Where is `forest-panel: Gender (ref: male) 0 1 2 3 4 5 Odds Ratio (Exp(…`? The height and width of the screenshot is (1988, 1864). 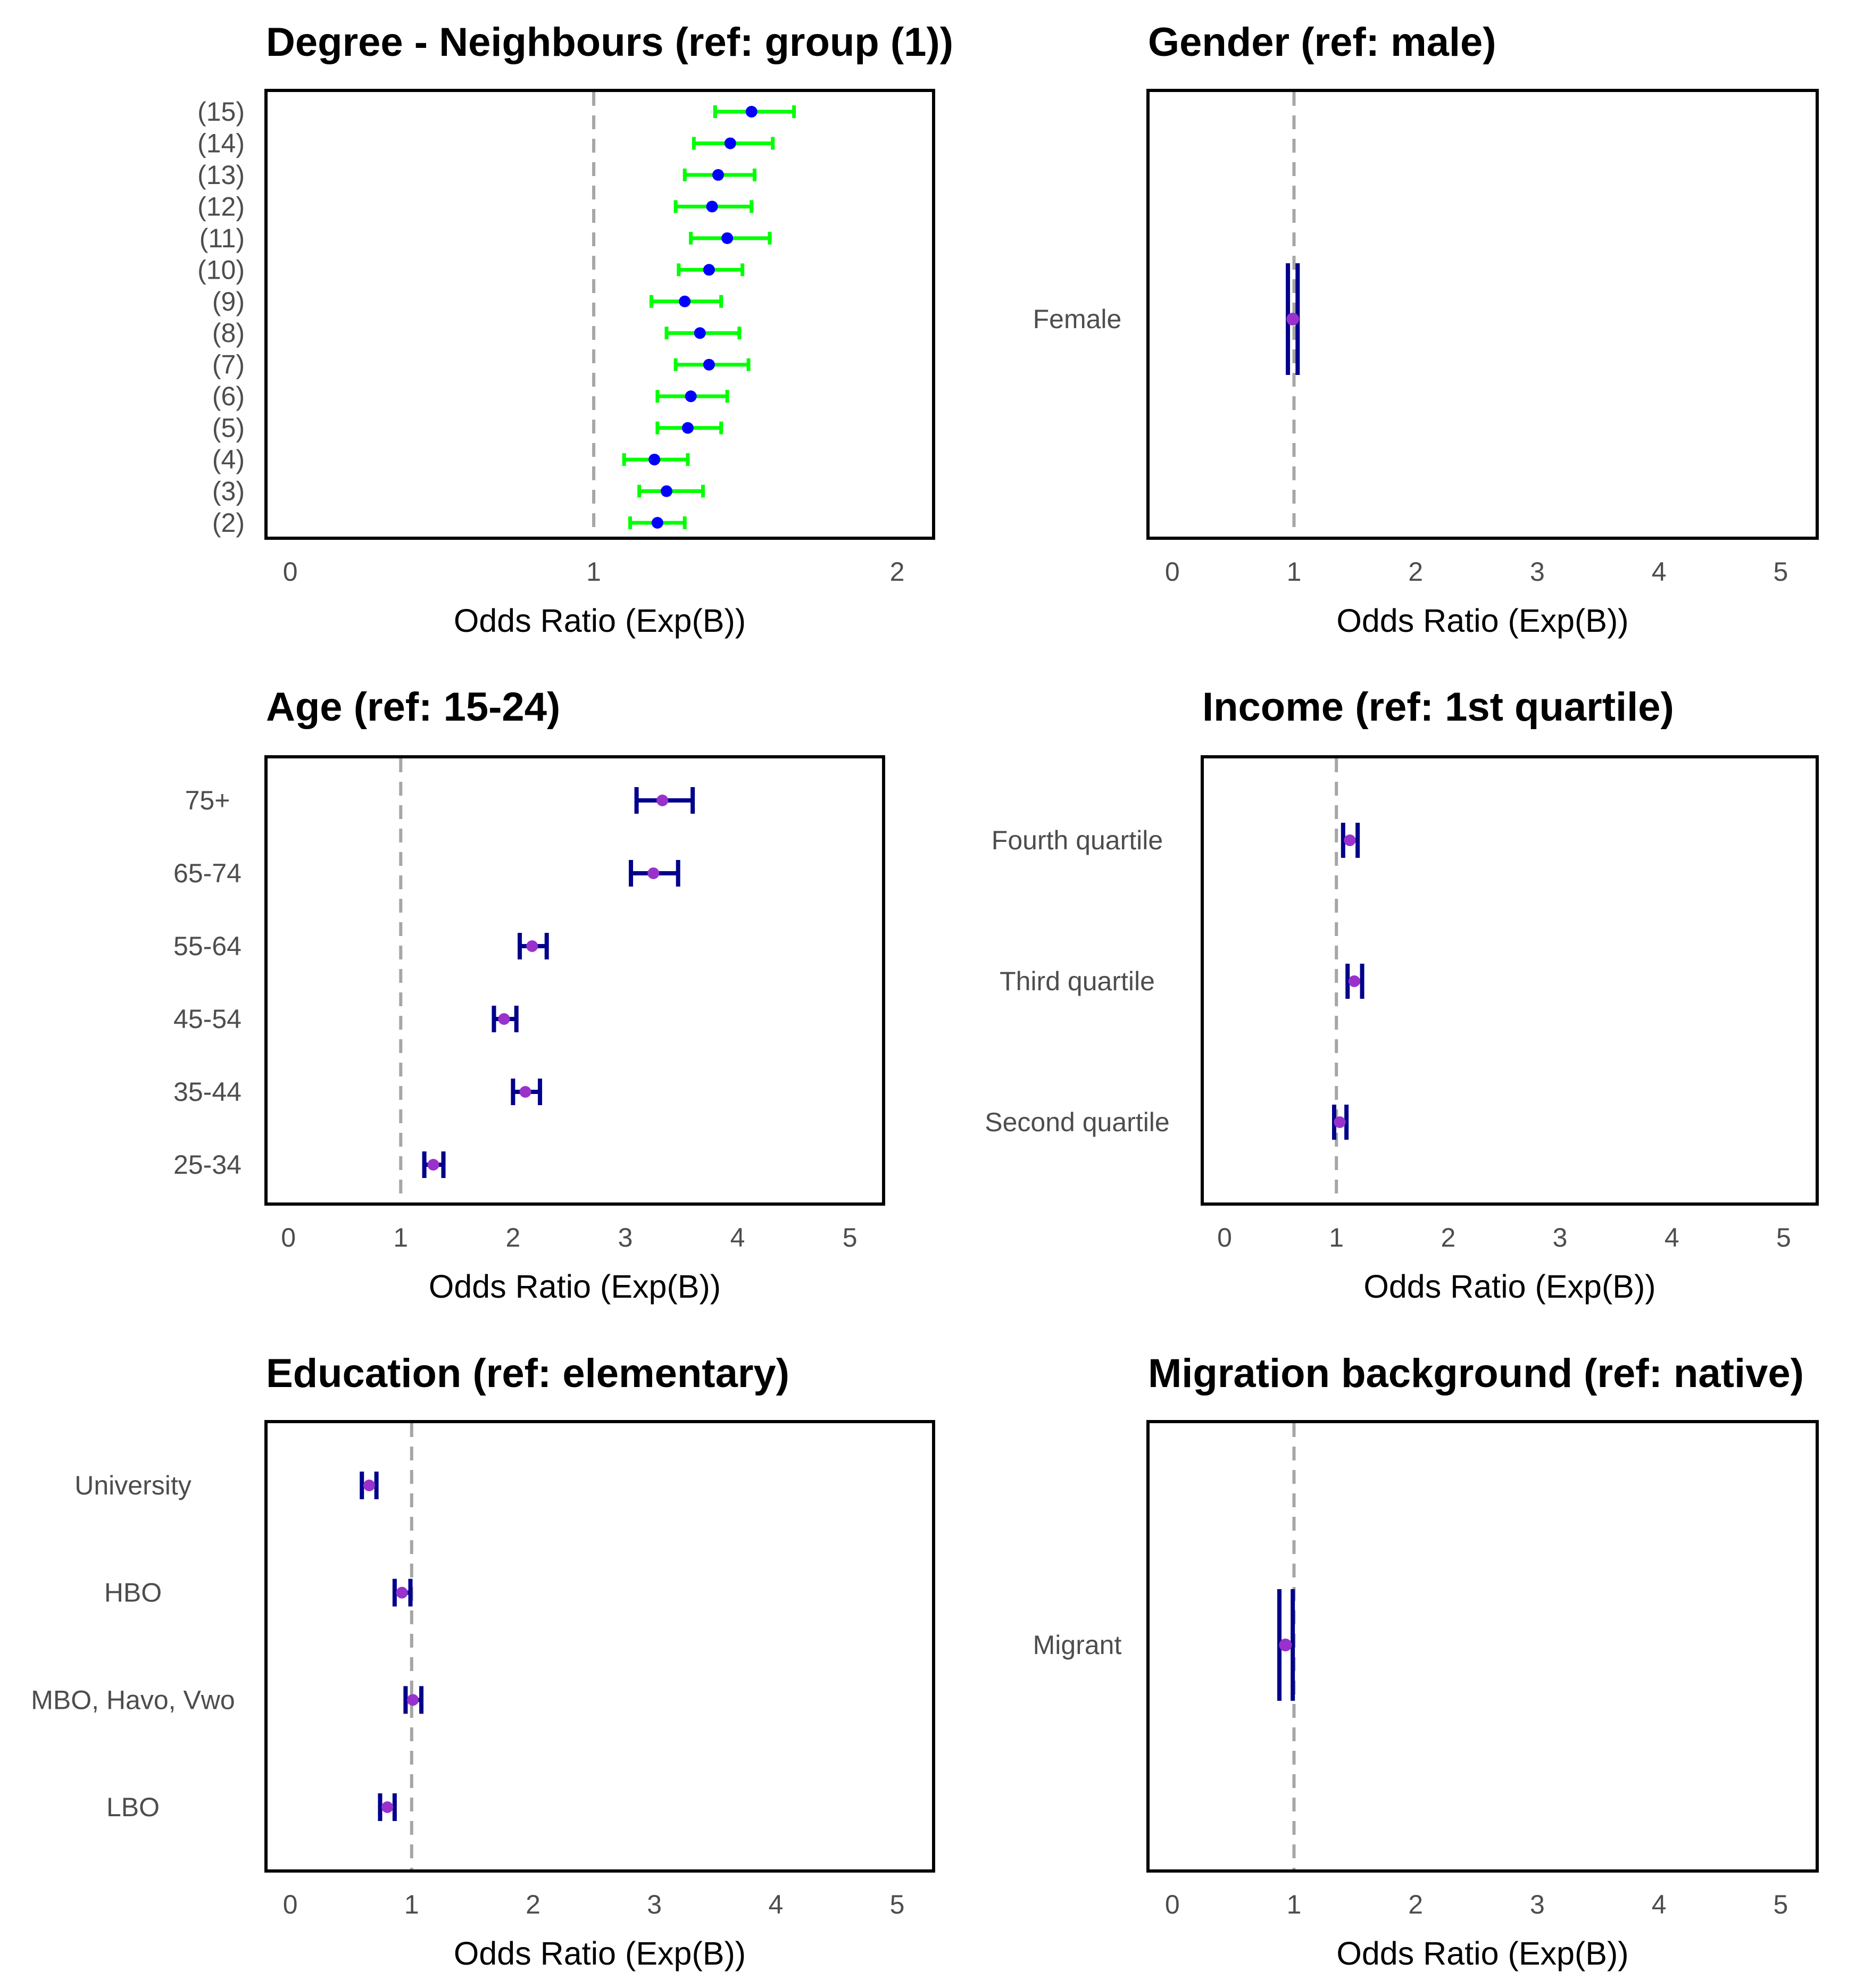 forest-panel: Gender (ref: male) 0 1 2 3 4 5 Odds Ratio (Exp(… is located at coordinates (1426, 329).